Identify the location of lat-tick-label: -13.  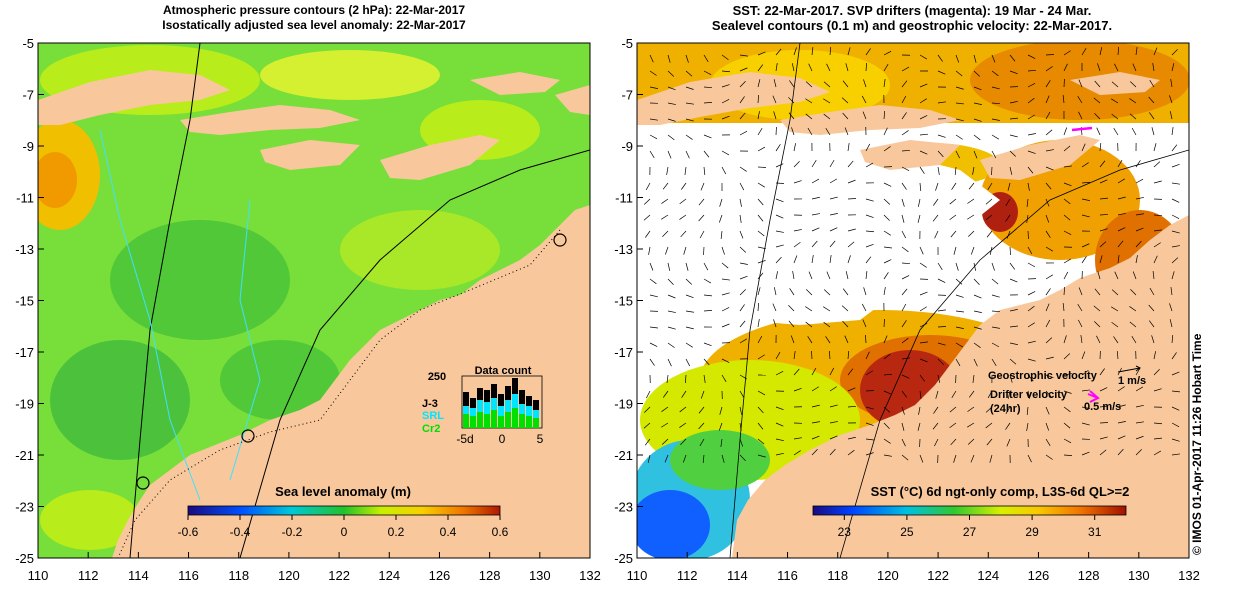
(24, 249).